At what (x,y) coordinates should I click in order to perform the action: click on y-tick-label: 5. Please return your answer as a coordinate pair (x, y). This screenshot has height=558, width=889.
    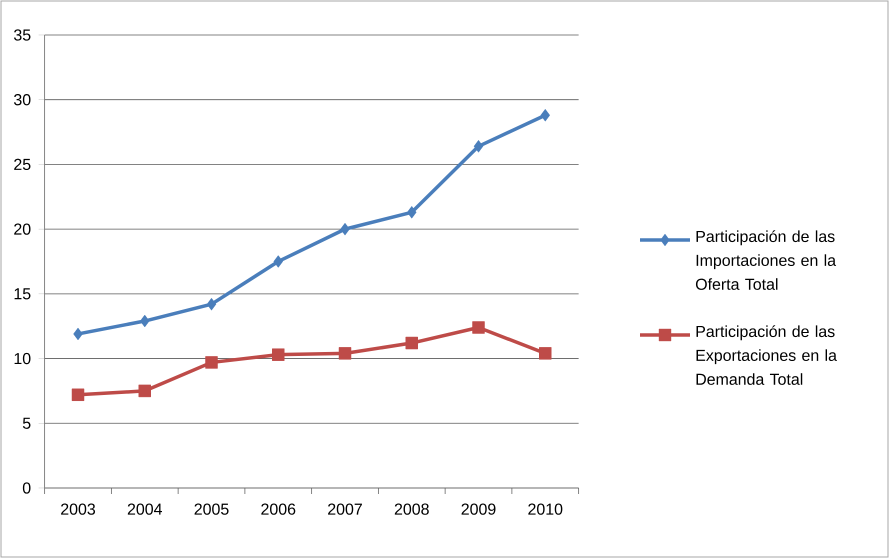
    Looking at the image, I should click on (26, 423).